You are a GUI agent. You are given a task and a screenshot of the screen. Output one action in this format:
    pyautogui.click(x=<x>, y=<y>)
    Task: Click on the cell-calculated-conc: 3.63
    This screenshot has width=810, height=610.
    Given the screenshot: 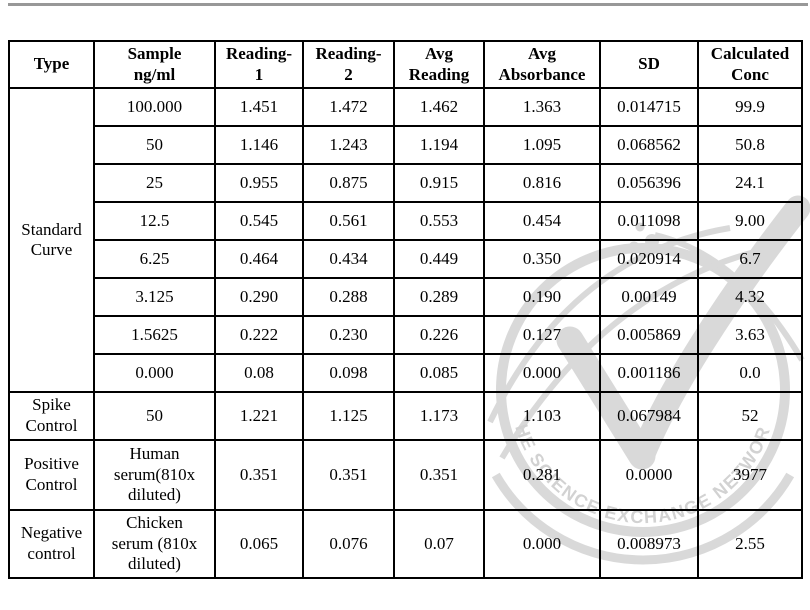 What is the action you would take?
    pyautogui.click(x=750, y=335)
    